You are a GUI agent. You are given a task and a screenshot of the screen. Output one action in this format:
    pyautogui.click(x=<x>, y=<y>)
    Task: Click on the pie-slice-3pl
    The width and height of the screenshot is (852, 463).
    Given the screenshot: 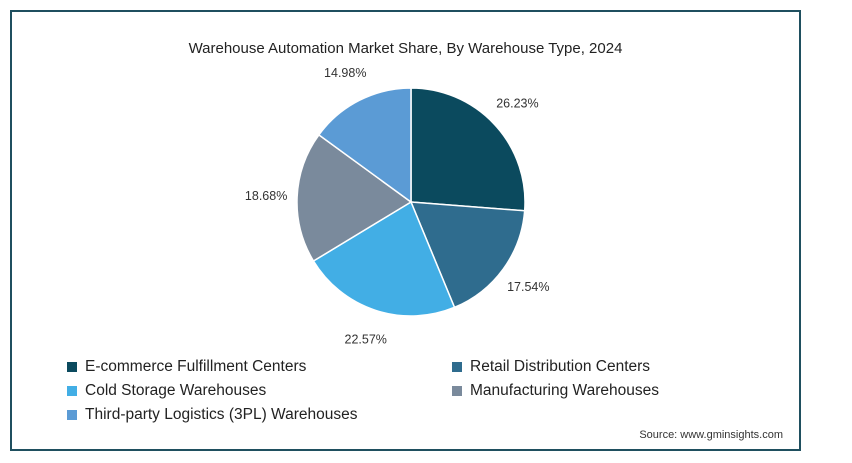 What is the action you would take?
    pyautogui.click(x=364, y=145)
    